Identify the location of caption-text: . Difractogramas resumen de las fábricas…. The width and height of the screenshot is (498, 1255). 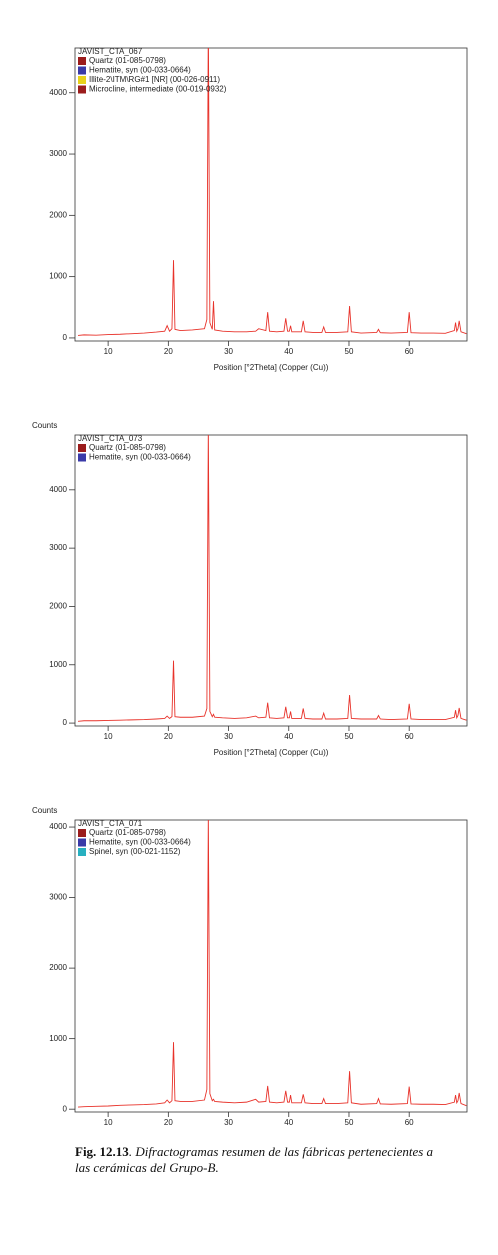
(254, 1159).